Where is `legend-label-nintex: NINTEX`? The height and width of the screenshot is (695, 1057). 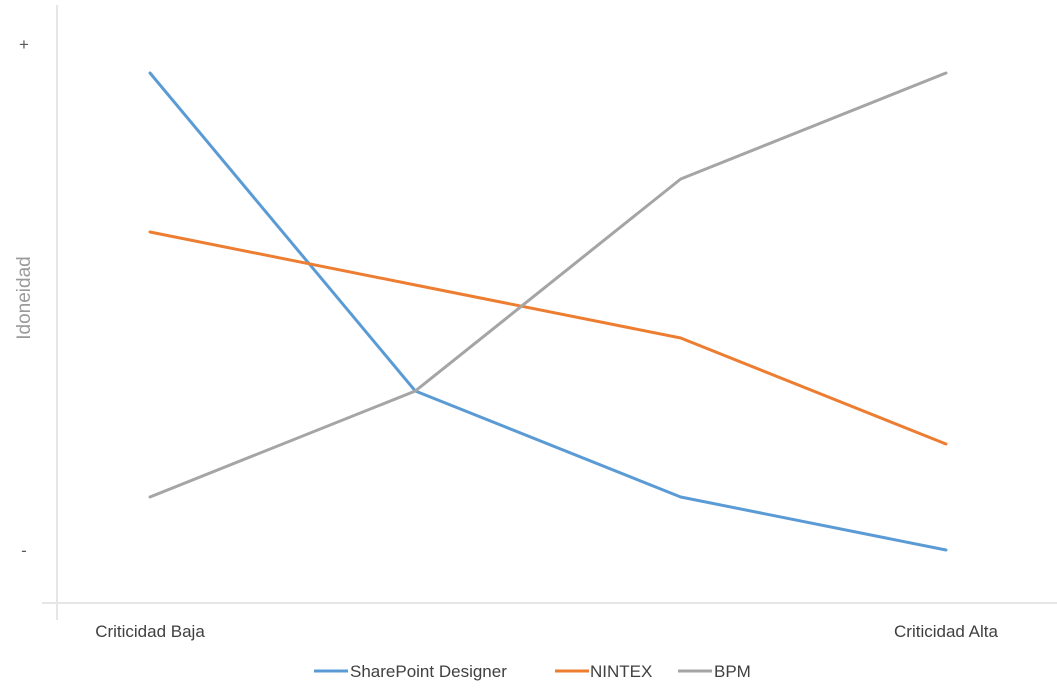
legend-label-nintex: NINTEX is located at coordinates (621, 671).